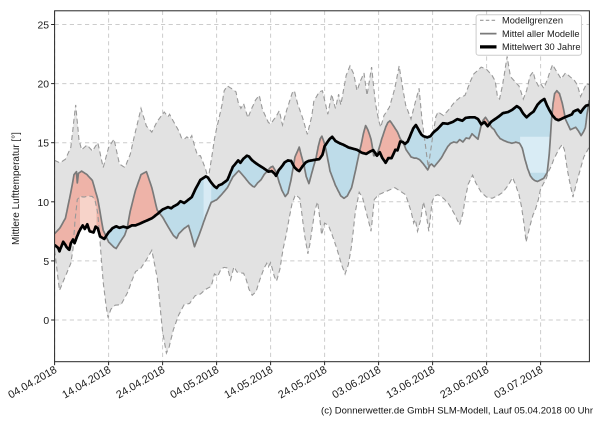 This screenshot has height=425, width=600. Describe the element at coordinates (46, 321) in the screenshot. I see `svg-text: 0` at that location.